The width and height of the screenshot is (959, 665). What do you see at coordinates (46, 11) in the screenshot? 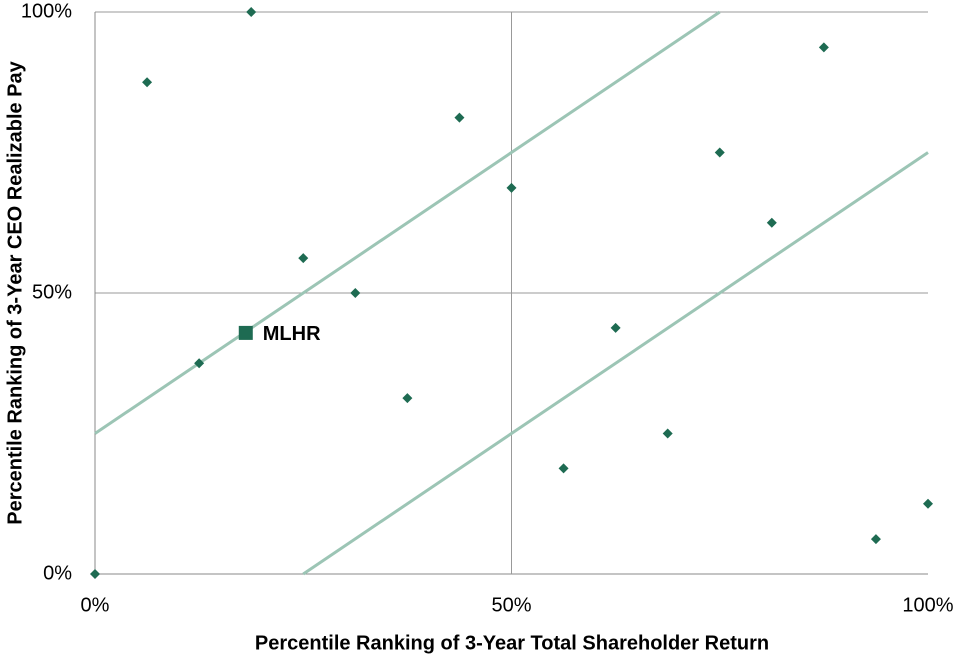
I see `y-tick-label: 100%` at bounding box center [46, 11].